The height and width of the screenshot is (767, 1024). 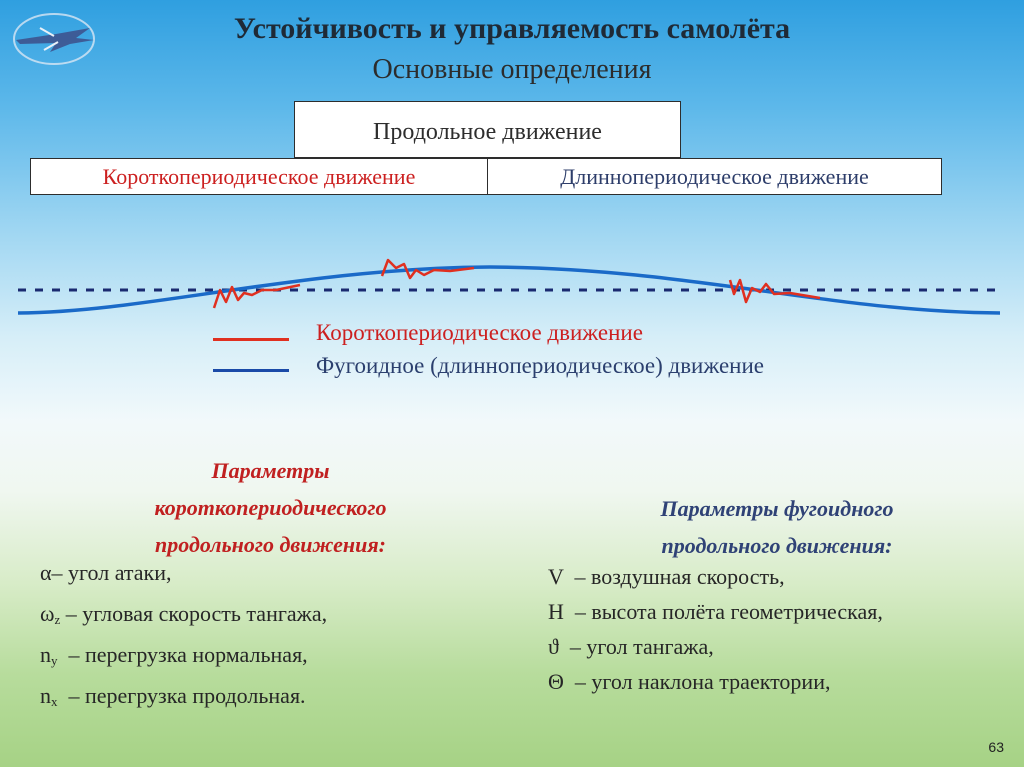 I want to click on motion-trajectory-illustration, so click(x=509, y=286).